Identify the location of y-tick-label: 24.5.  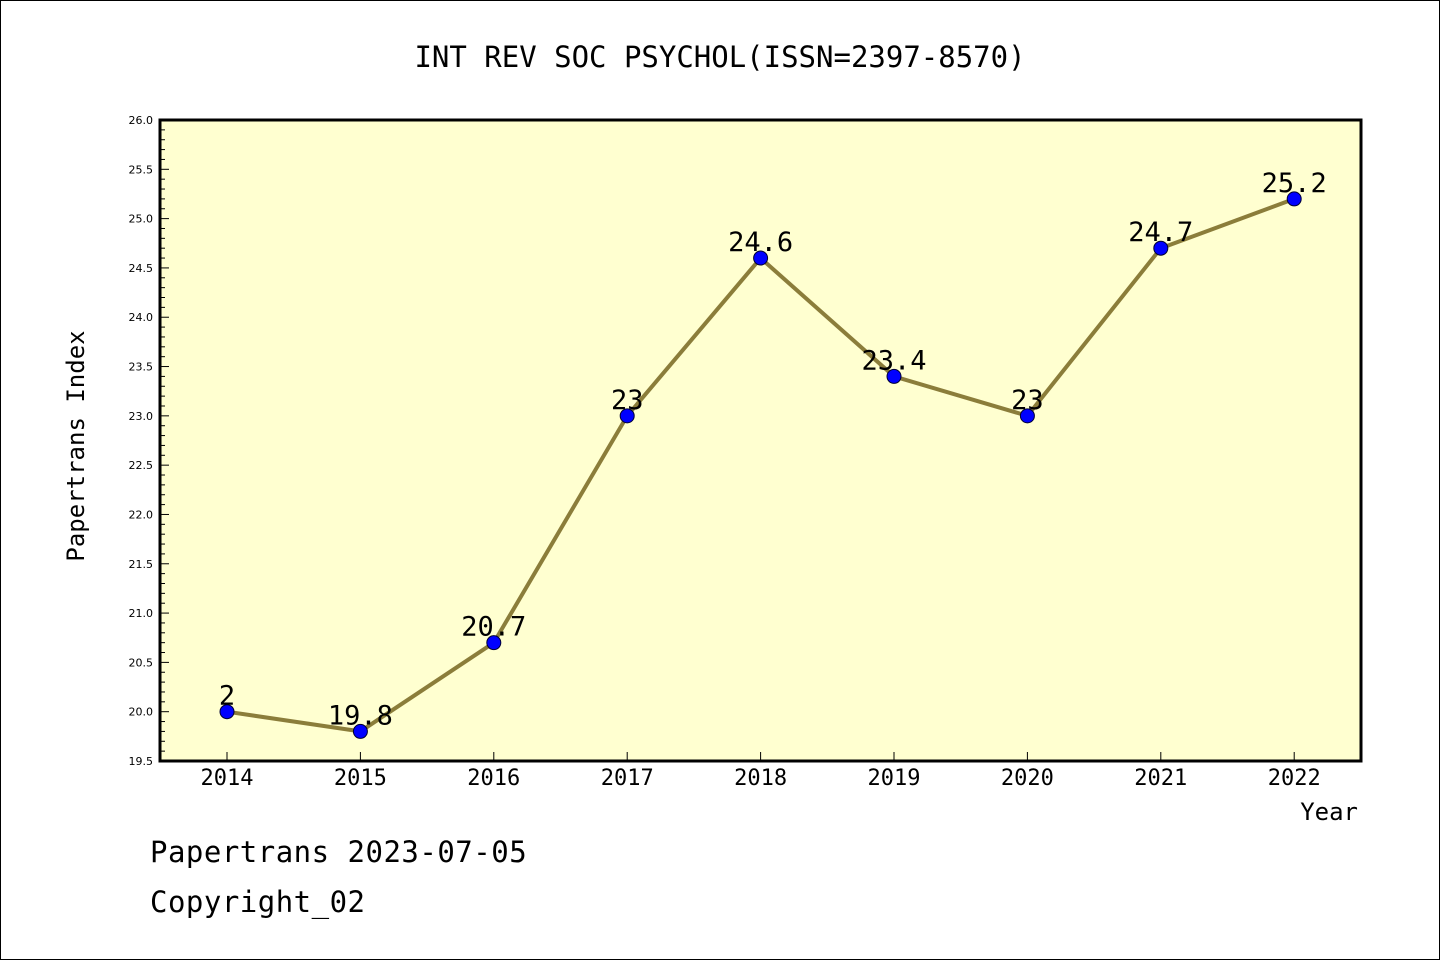
(141, 268).